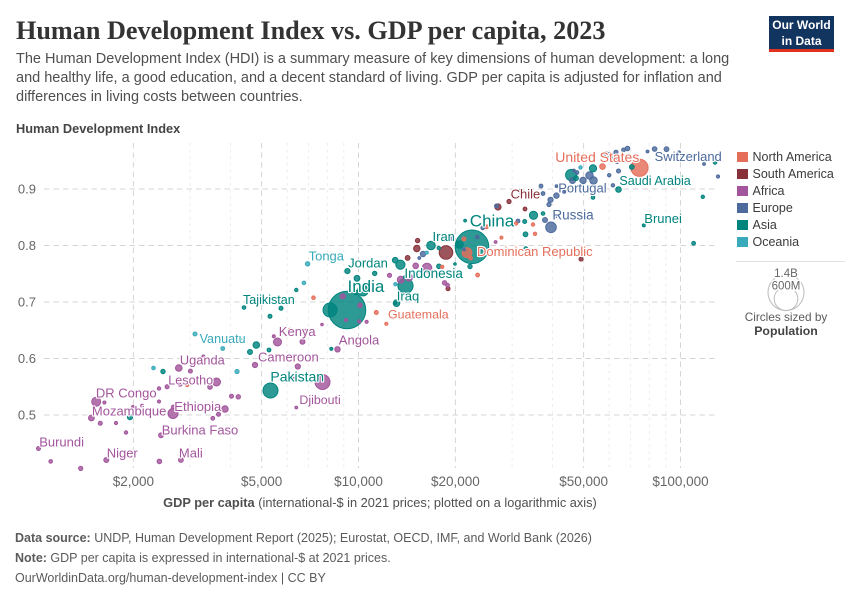 The image size is (850, 600). Describe the element at coordinates (786, 274) in the screenshot. I see `svg-text: 1.4B` at that location.